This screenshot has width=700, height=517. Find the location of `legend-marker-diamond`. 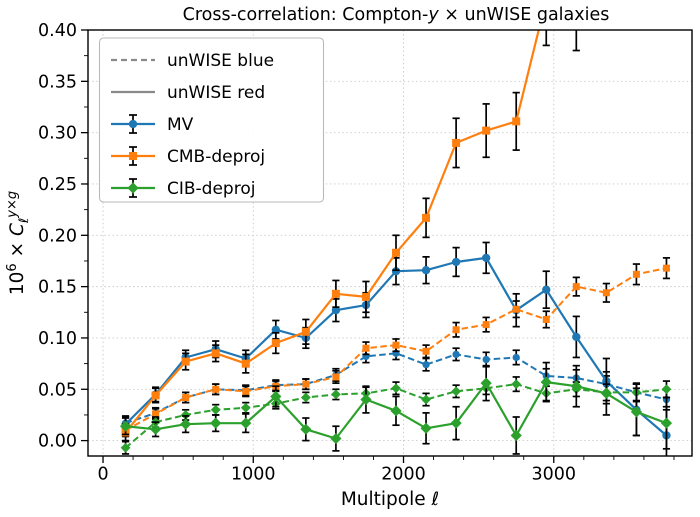

legend-marker-diamond is located at coordinates (133, 188).